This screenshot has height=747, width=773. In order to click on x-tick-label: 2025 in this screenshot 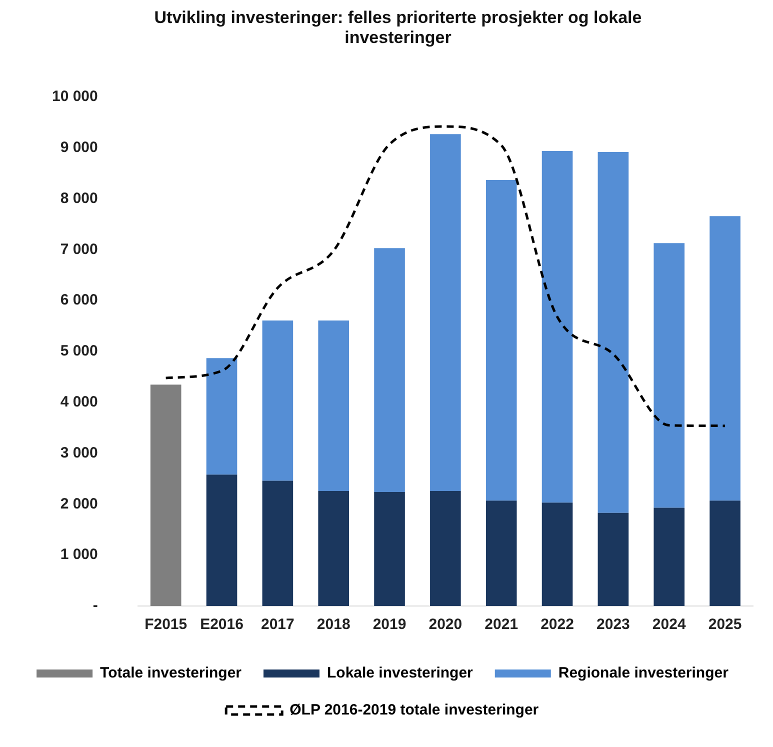, I will do `click(725, 625)`.